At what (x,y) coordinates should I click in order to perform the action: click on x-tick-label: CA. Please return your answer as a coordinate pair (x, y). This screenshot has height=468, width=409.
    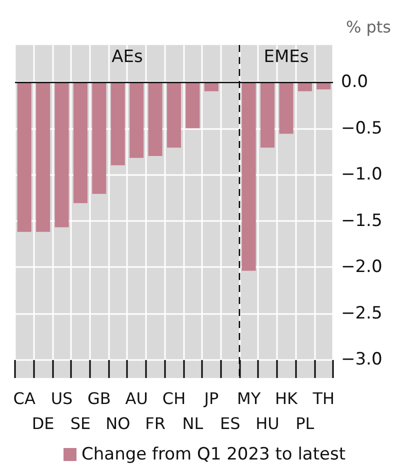
    Looking at the image, I should click on (24, 398).